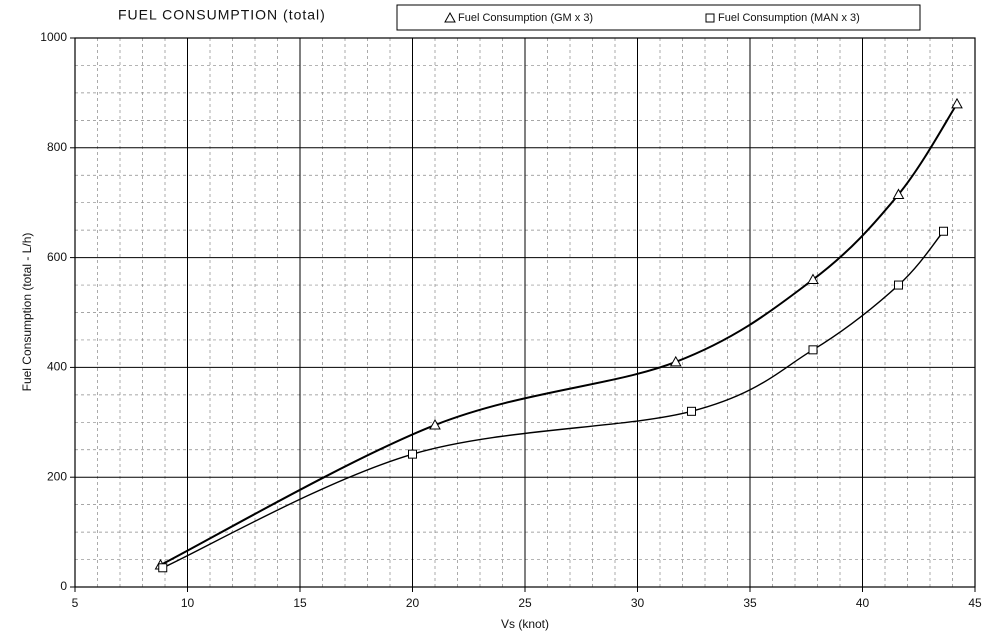 The width and height of the screenshot is (1000, 636). What do you see at coordinates (413, 603) in the screenshot?
I see `x-tick-label: 20` at bounding box center [413, 603].